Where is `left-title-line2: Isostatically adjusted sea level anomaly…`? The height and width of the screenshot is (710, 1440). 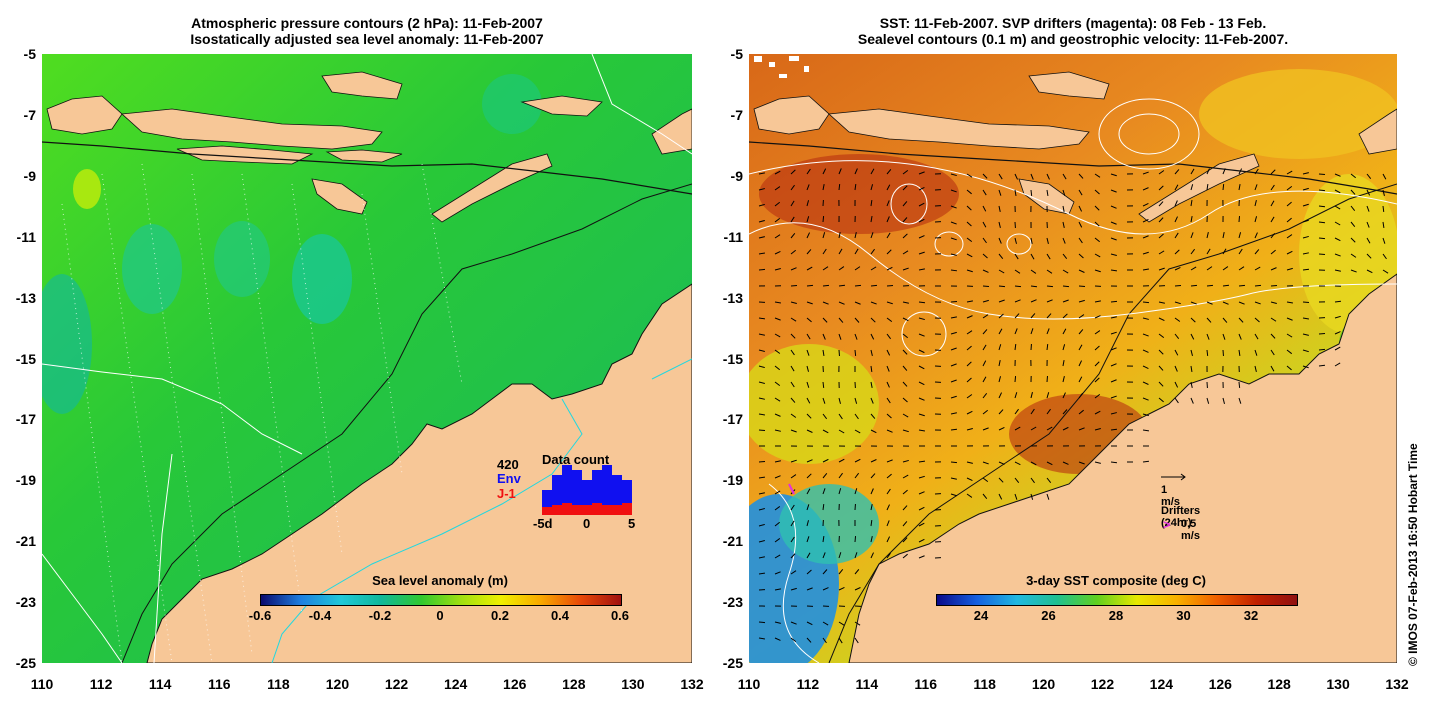 left-title-line2: Isostatically adjusted sea level anomaly… is located at coordinates (367, 39).